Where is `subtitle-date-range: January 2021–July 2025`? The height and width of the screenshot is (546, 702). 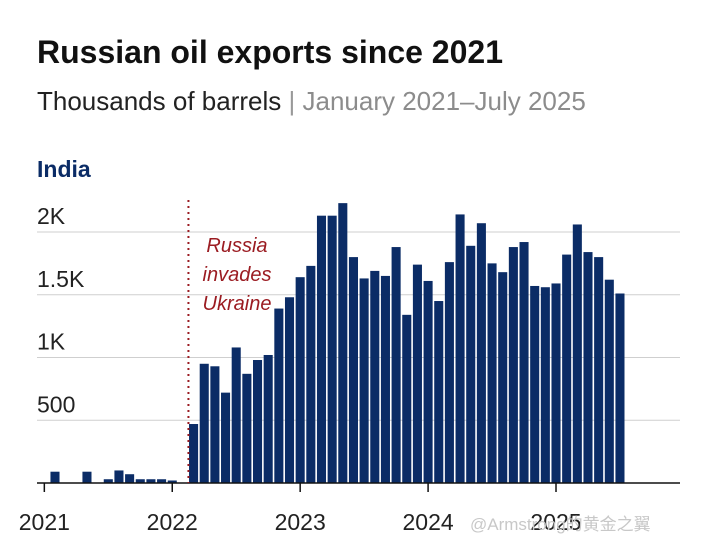
subtitle-date-range: January 2021–July 2025 is located at coordinates (444, 101).